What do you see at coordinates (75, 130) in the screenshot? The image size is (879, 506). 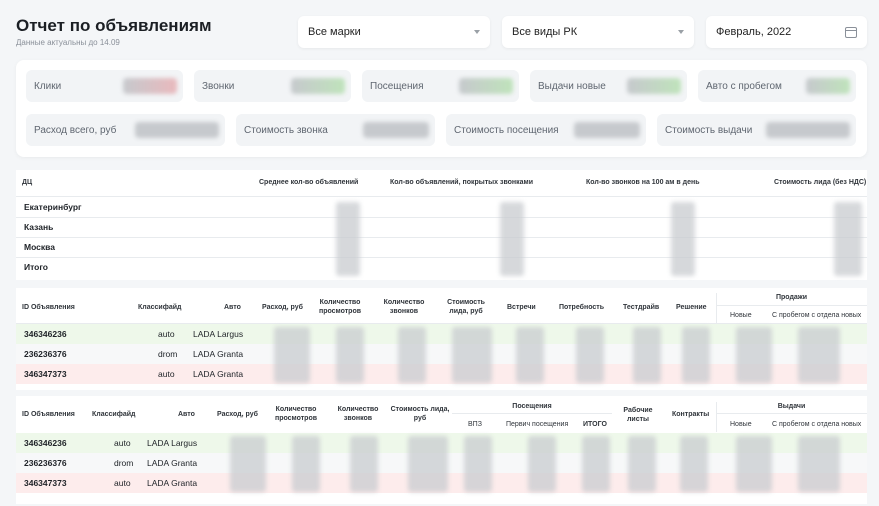 I see `kpi-label: Расход всего, руб` at bounding box center [75, 130].